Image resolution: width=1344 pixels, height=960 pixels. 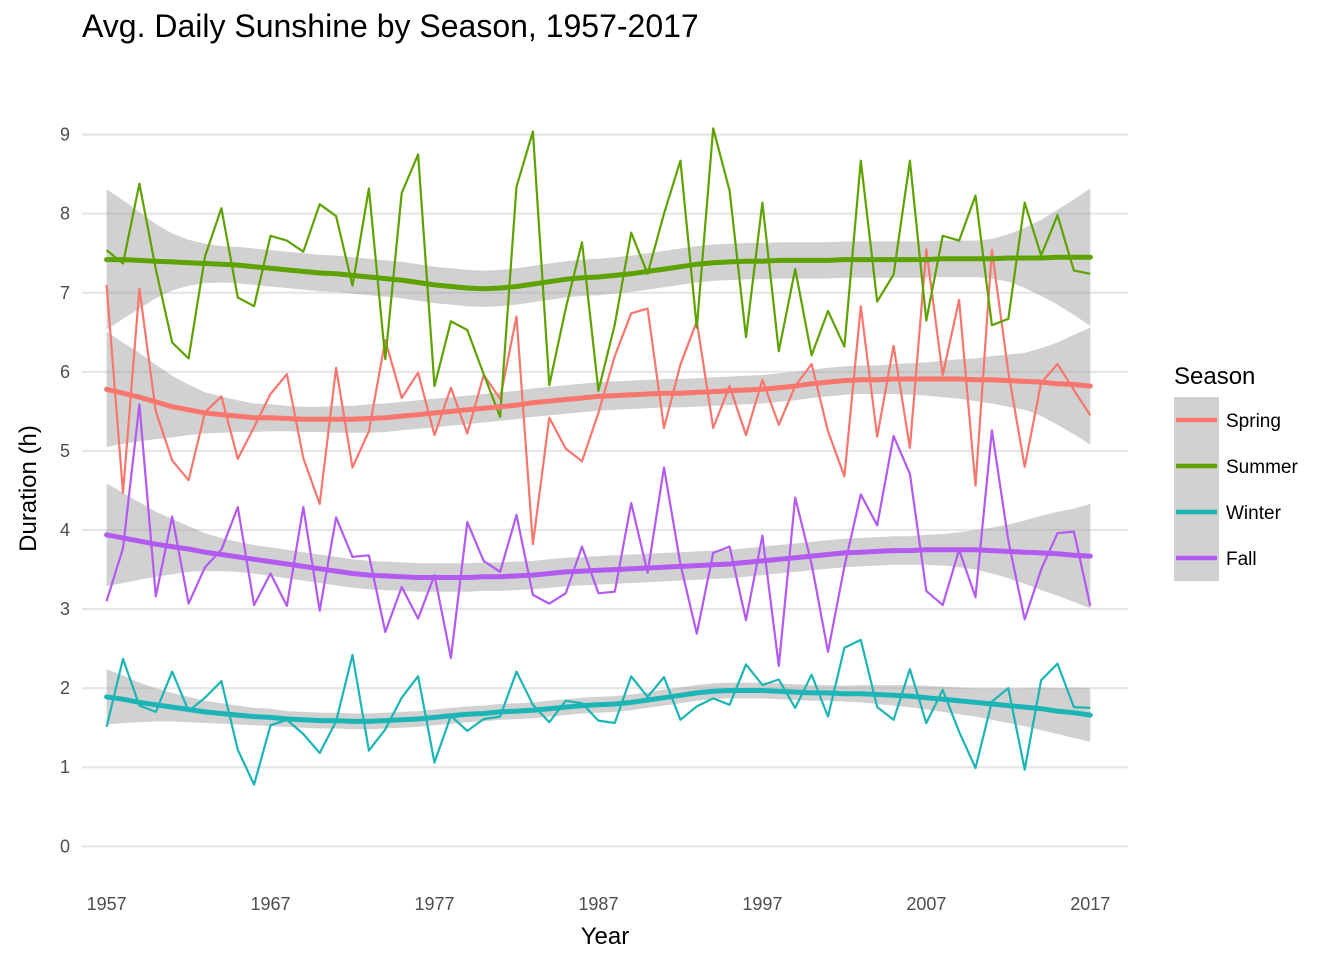 What do you see at coordinates (65, 214) in the screenshot?
I see `y-tick-label-8: 8` at bounding box center [65, 214].